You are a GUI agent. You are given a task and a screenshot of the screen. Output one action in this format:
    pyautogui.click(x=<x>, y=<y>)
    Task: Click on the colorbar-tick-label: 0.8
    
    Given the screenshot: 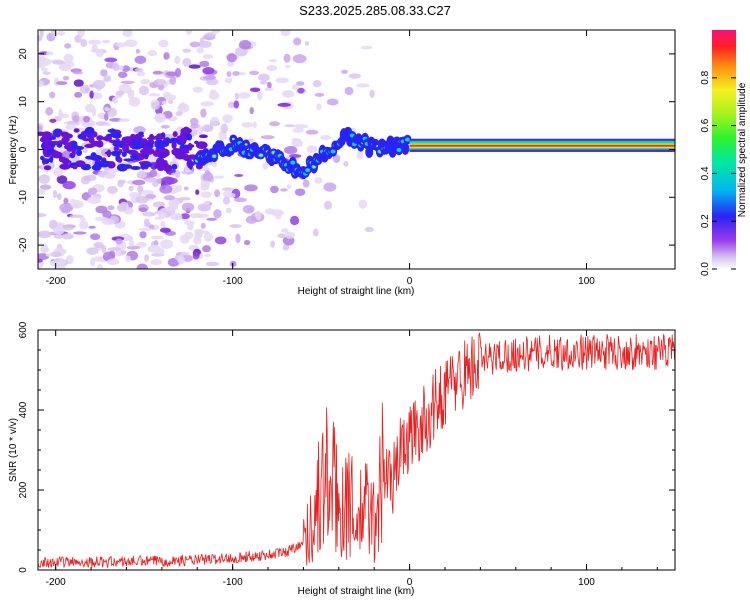 What is the action you would take?
    pyautogui.click(x=705, y=77)
    